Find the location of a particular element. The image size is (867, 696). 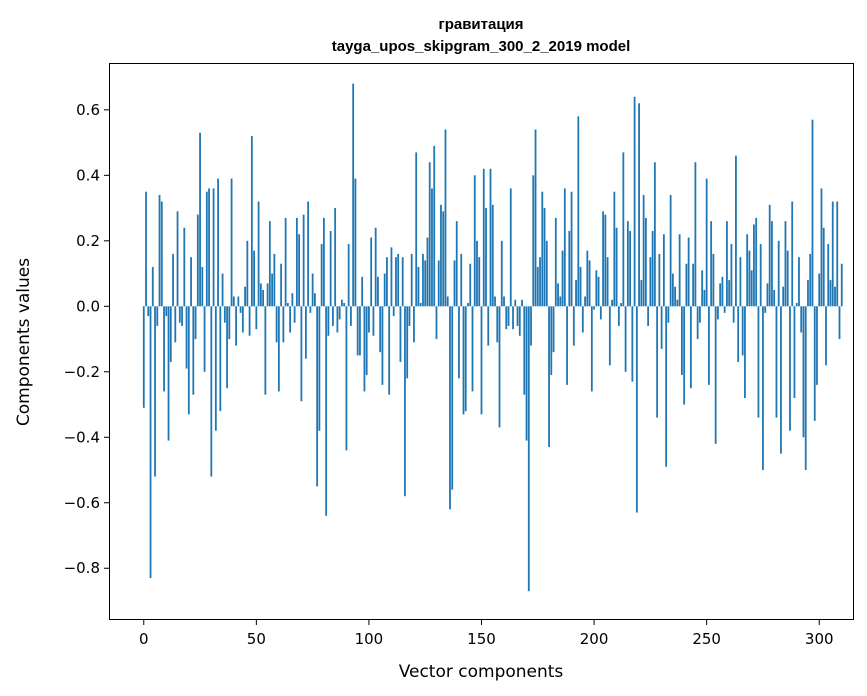

x-tick-label: 100 is located at coordinates (369, 639).